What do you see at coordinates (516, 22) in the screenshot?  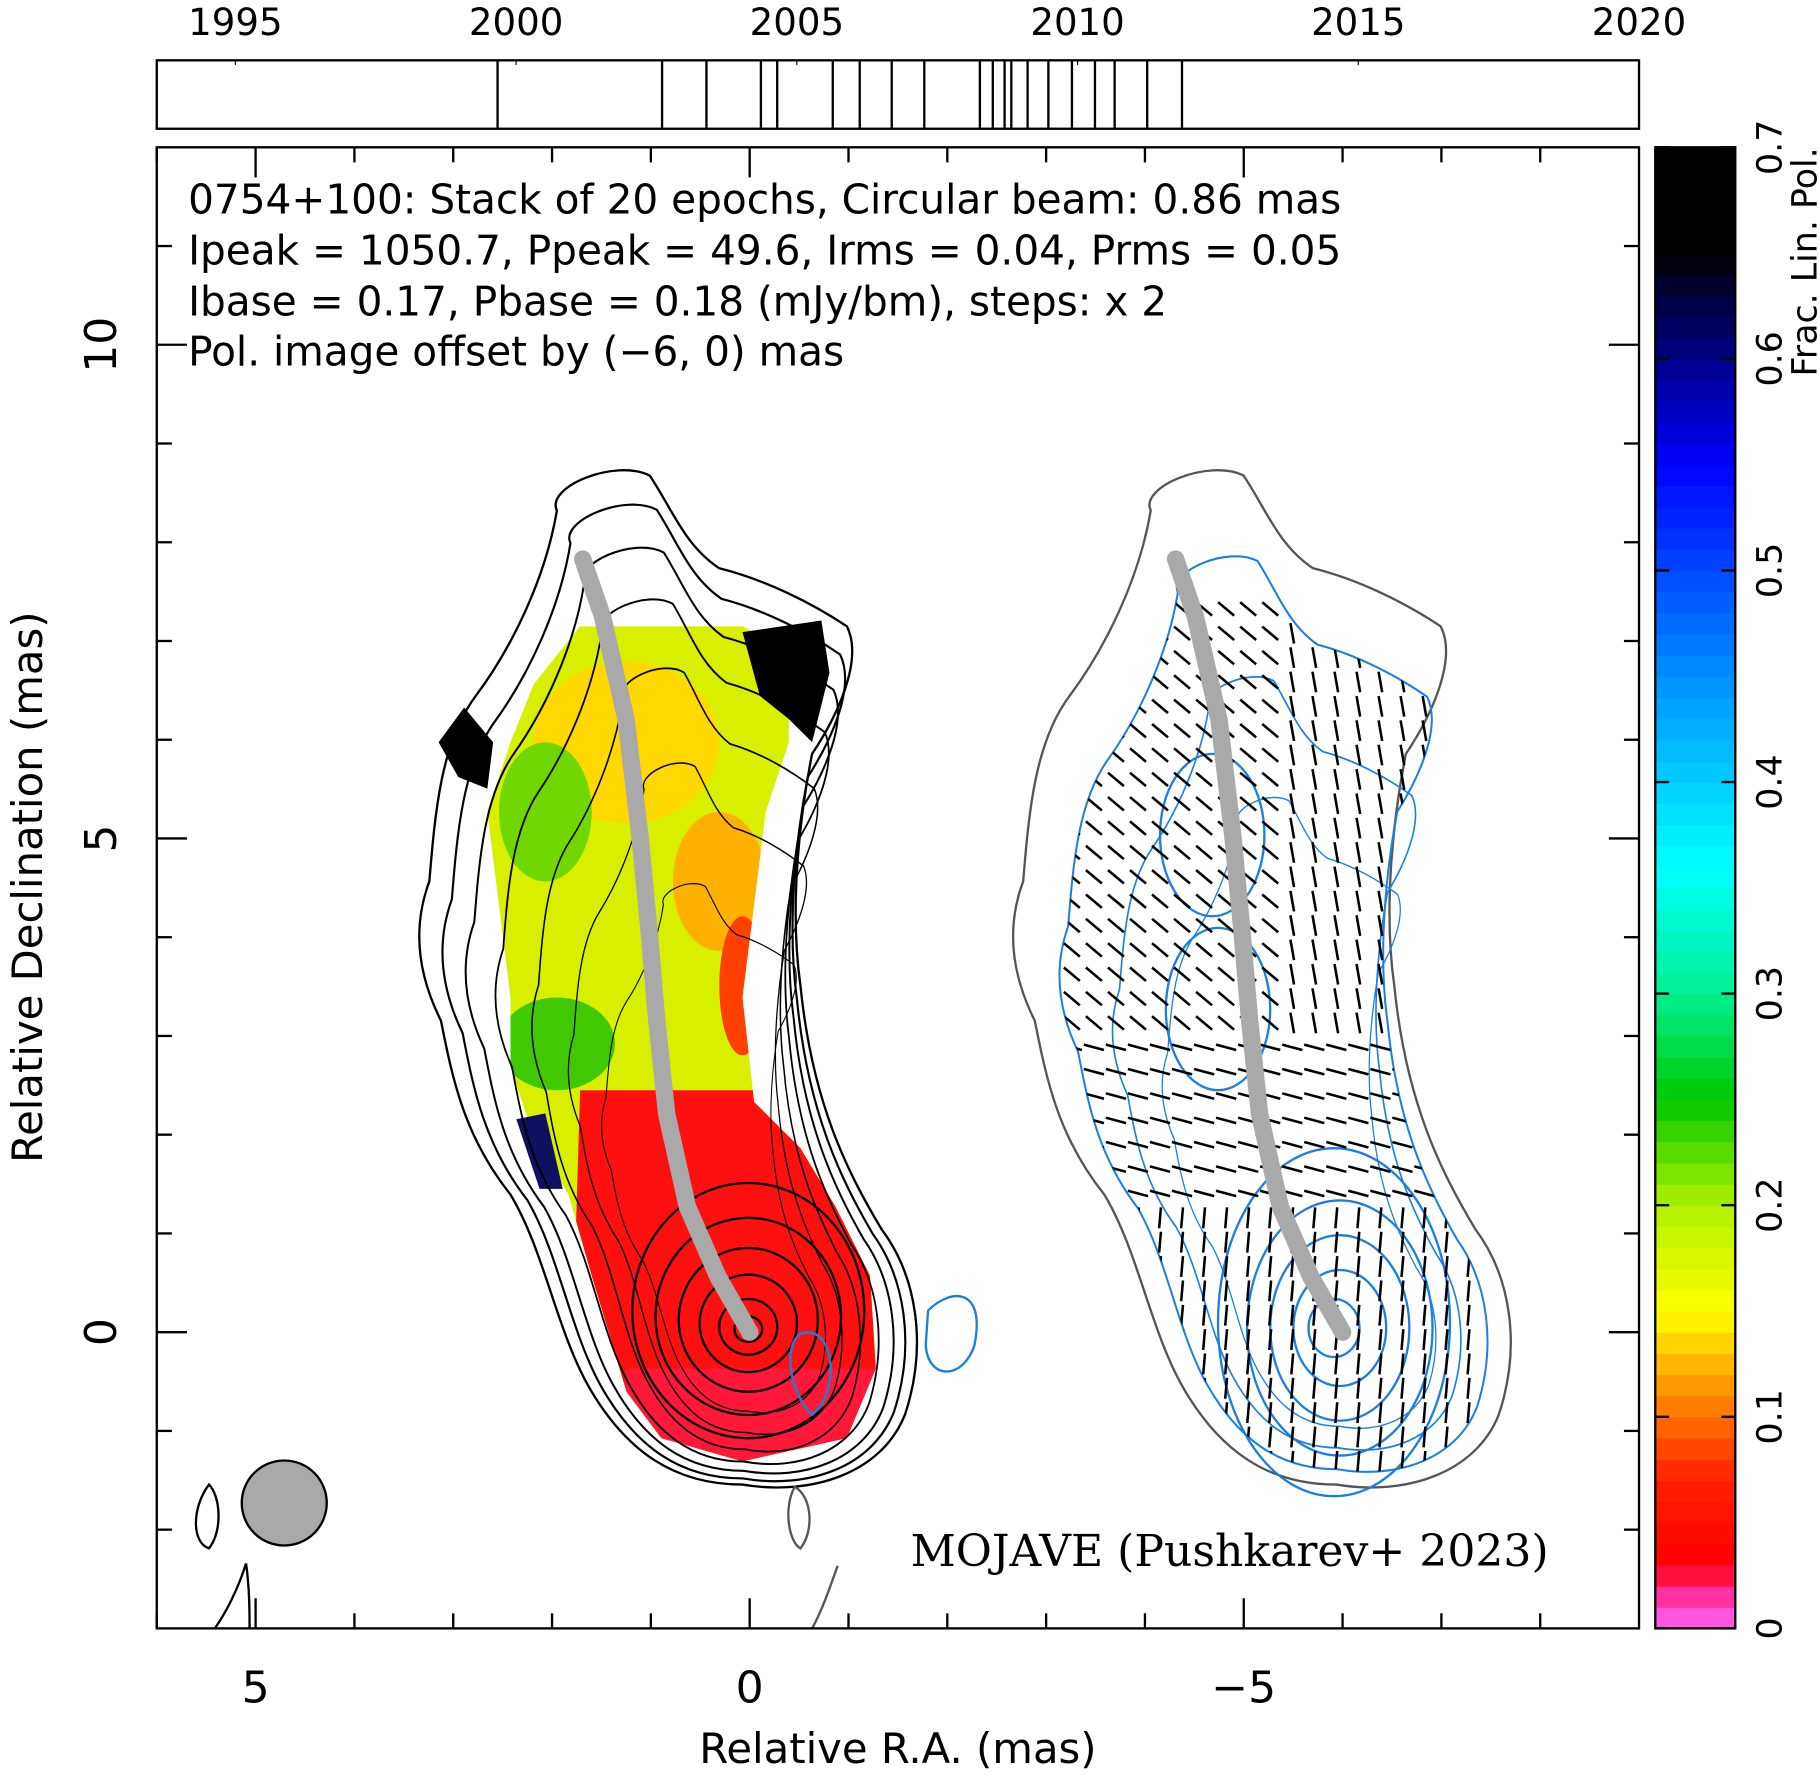 I see `timeline-tick-label: 2000` at bounding box center [516, 22].